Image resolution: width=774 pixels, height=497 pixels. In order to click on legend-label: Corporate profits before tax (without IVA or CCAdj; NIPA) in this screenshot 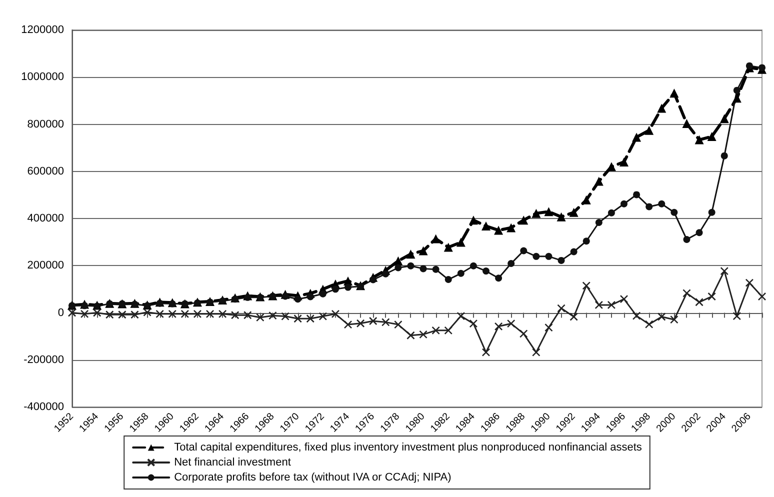, I will do `click(313, 478)`.